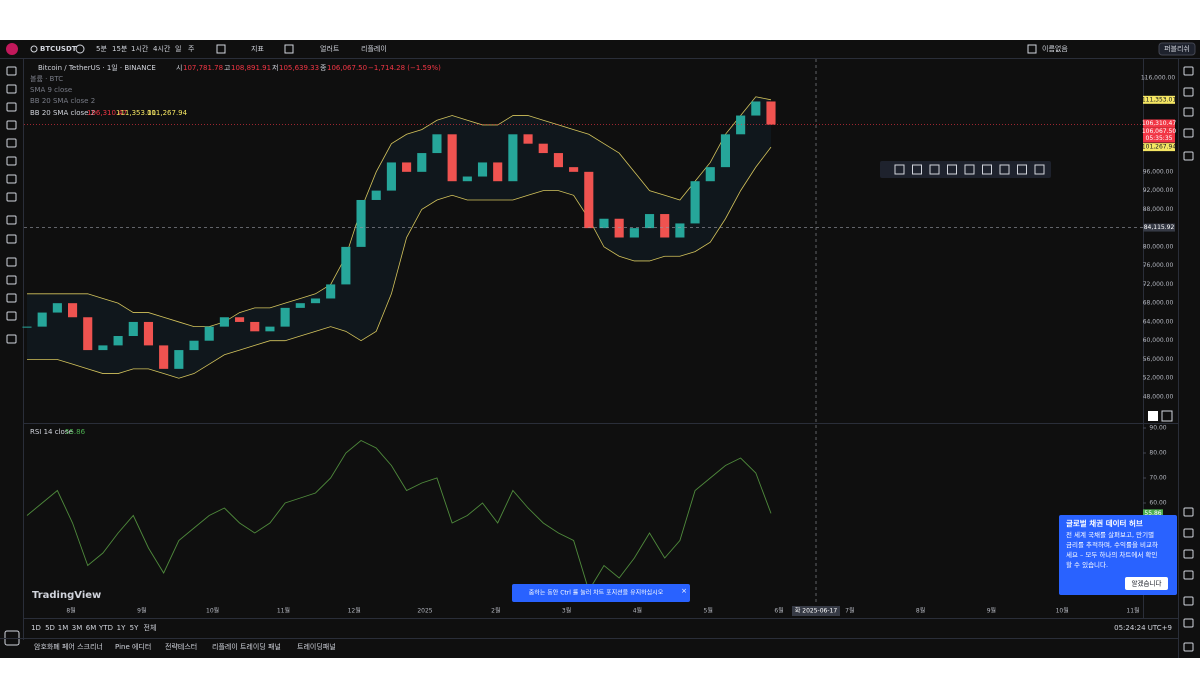  I want to click on rsi-legend: RSI 14 close, so click(51, 432).